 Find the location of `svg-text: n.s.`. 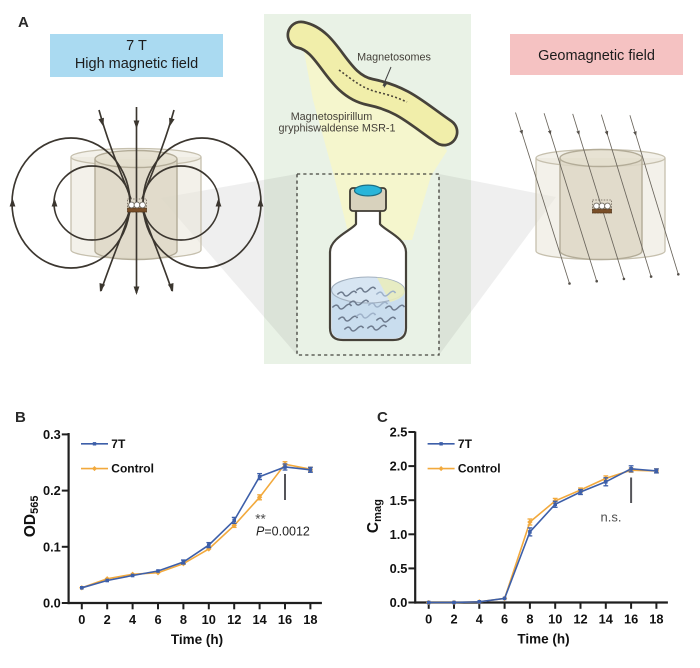

svg-text: n.s. is located at coordinates (611, 517).